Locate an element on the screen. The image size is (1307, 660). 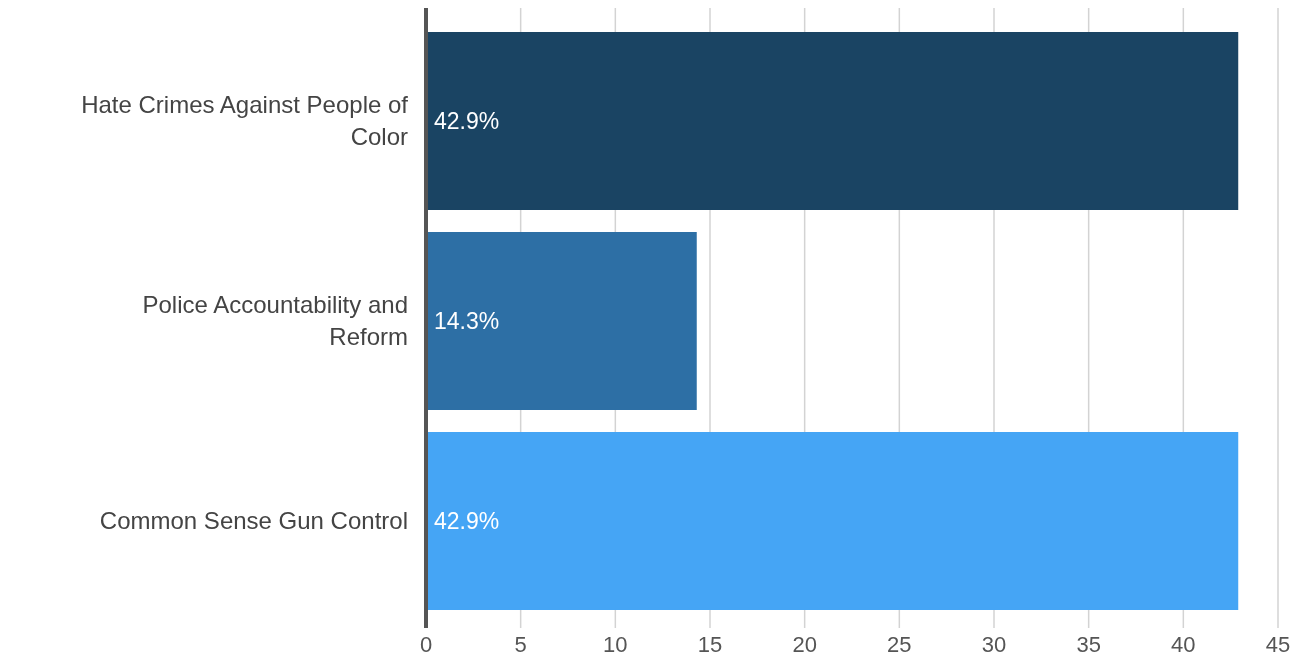
x-tick-label: 25 is located at coordinates (899, 644).